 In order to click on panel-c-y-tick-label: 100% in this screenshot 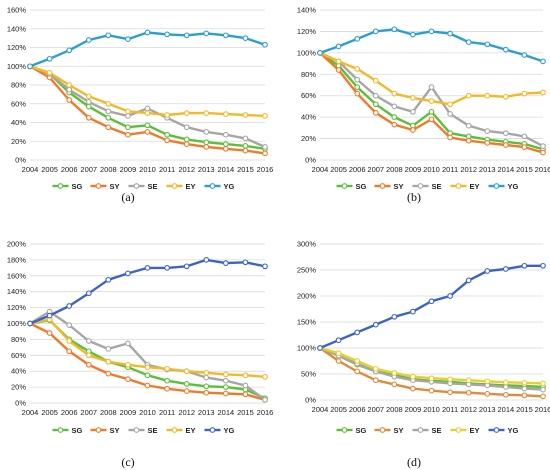, I will do `click(17, 323)`.